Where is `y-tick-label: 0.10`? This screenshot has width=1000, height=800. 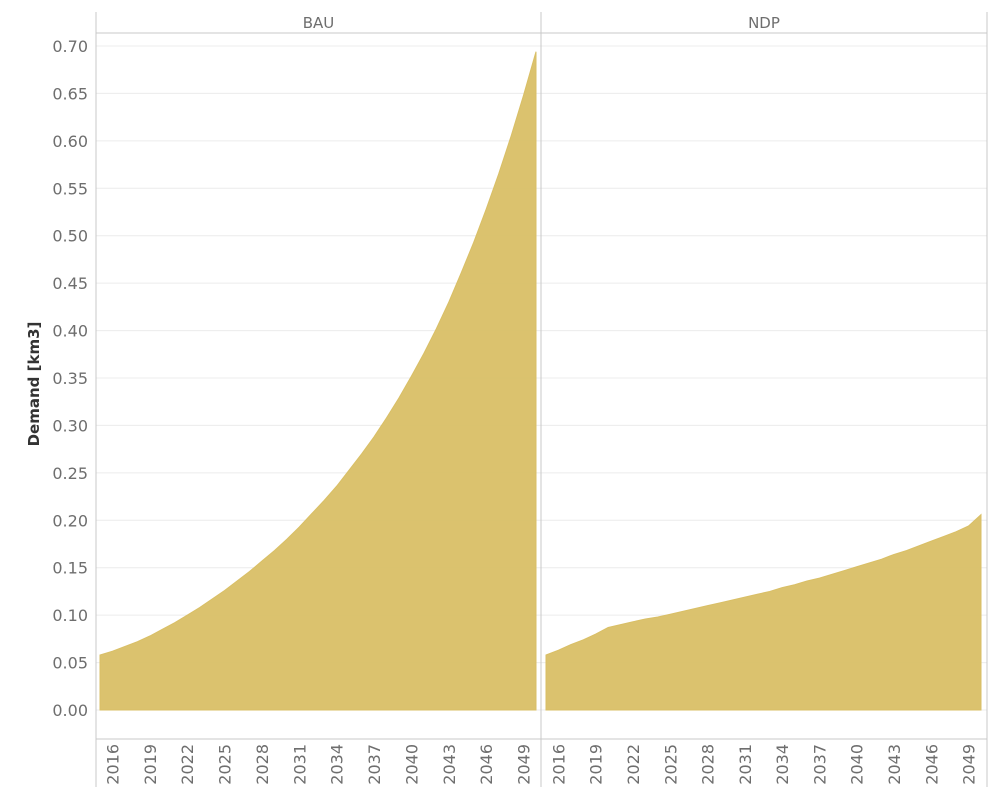 y-tick-label: 0.10 is located at coordinates (70, 615).